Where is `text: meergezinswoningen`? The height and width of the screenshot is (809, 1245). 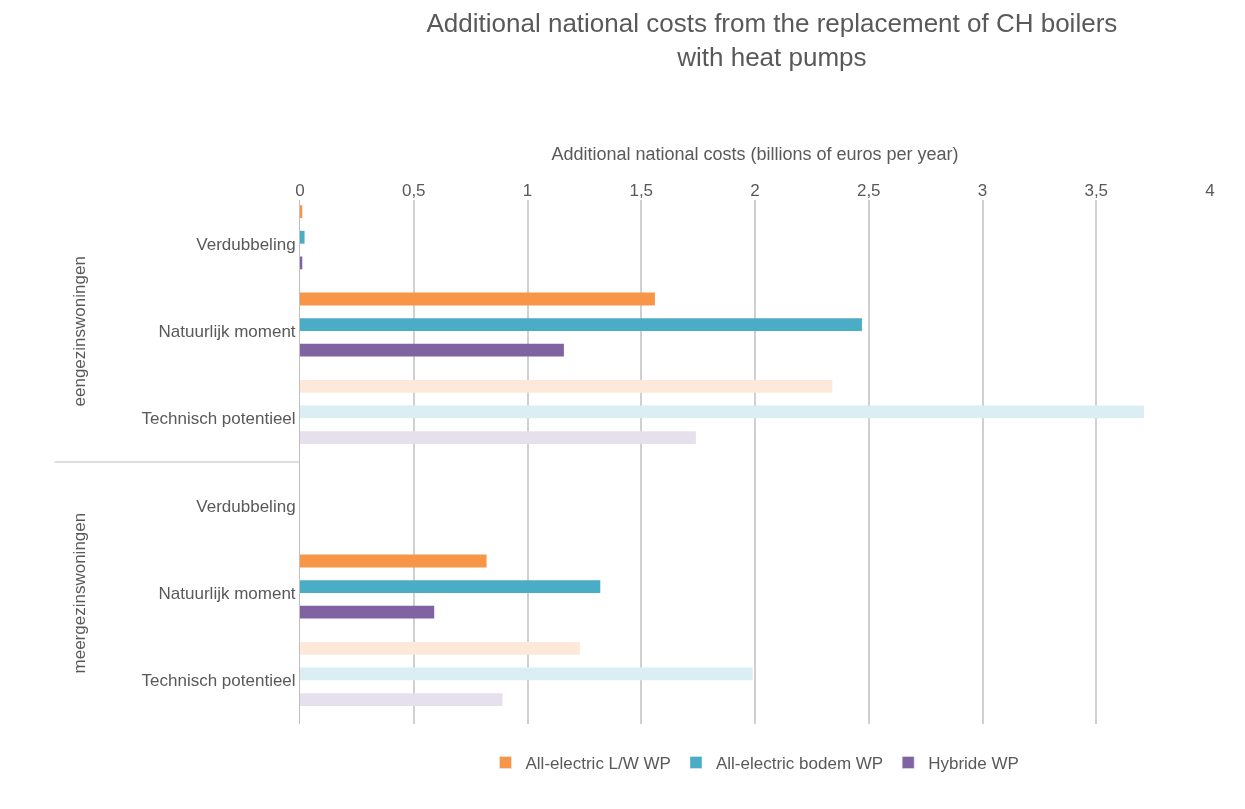 text: meergezinswoningen is located at coordinates (80, 593).